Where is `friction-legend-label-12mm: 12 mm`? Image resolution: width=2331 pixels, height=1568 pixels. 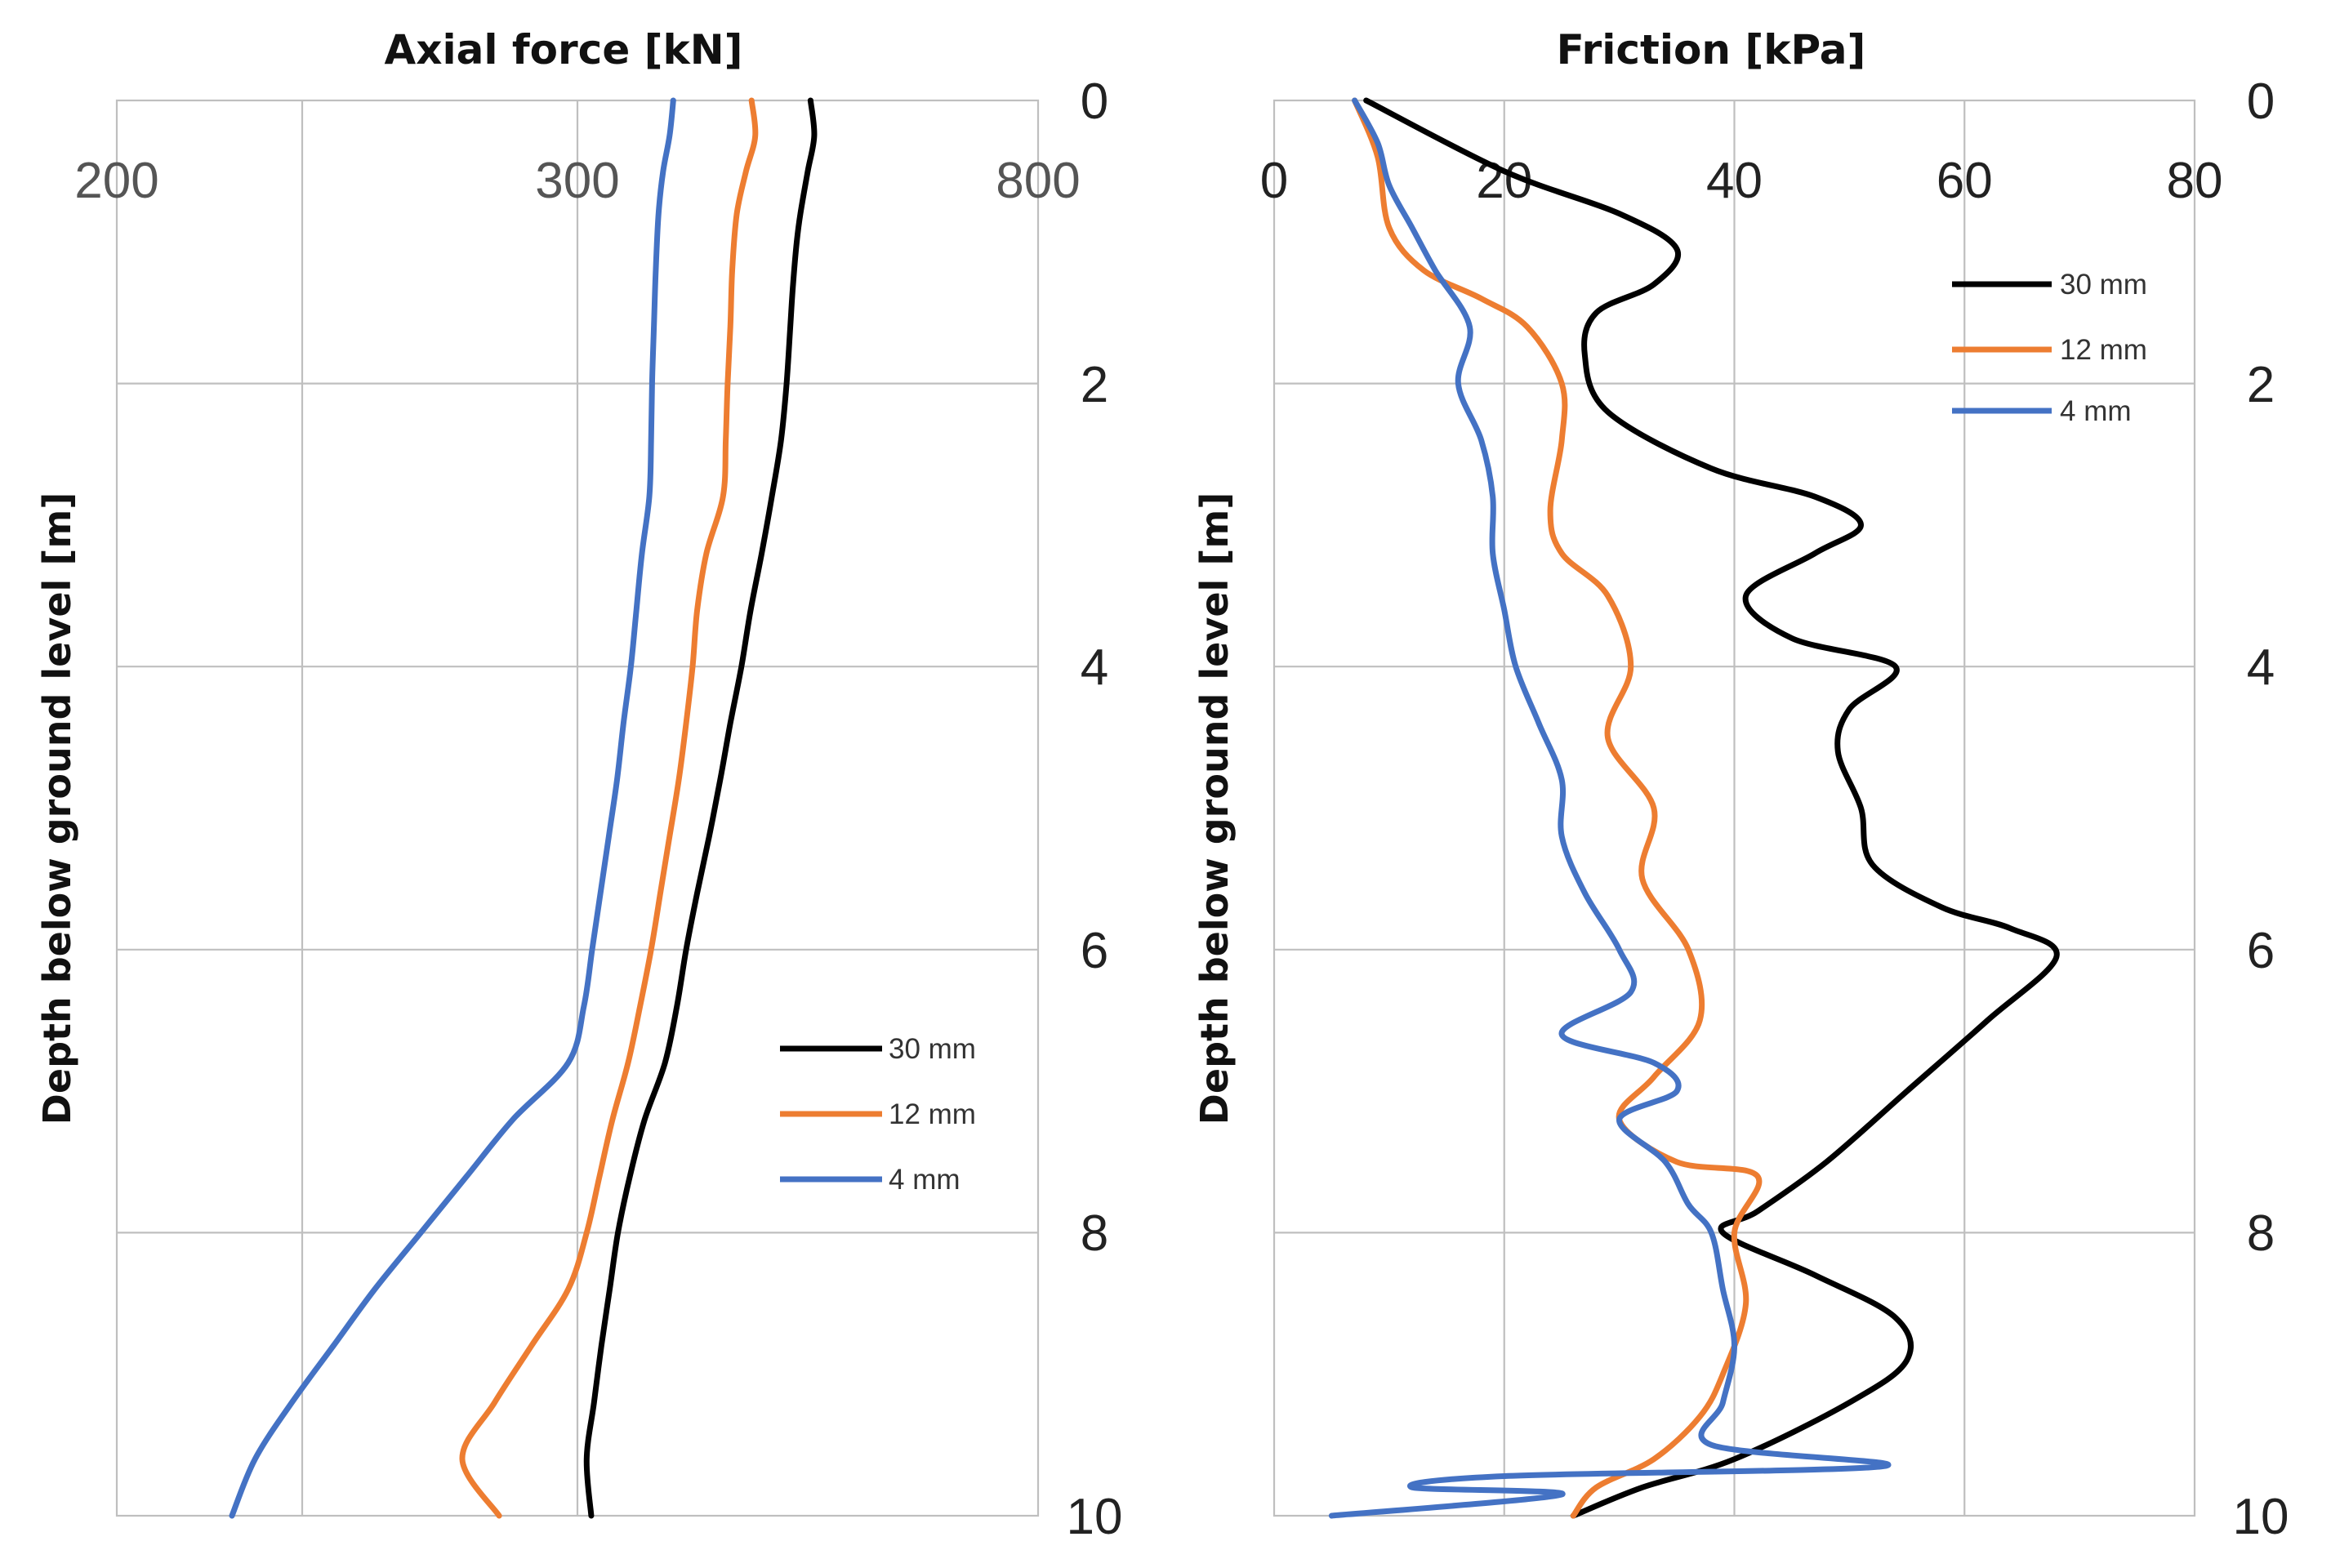
friction-legend-label-12mm: 12 mm is located at coordinates (2103, 350).